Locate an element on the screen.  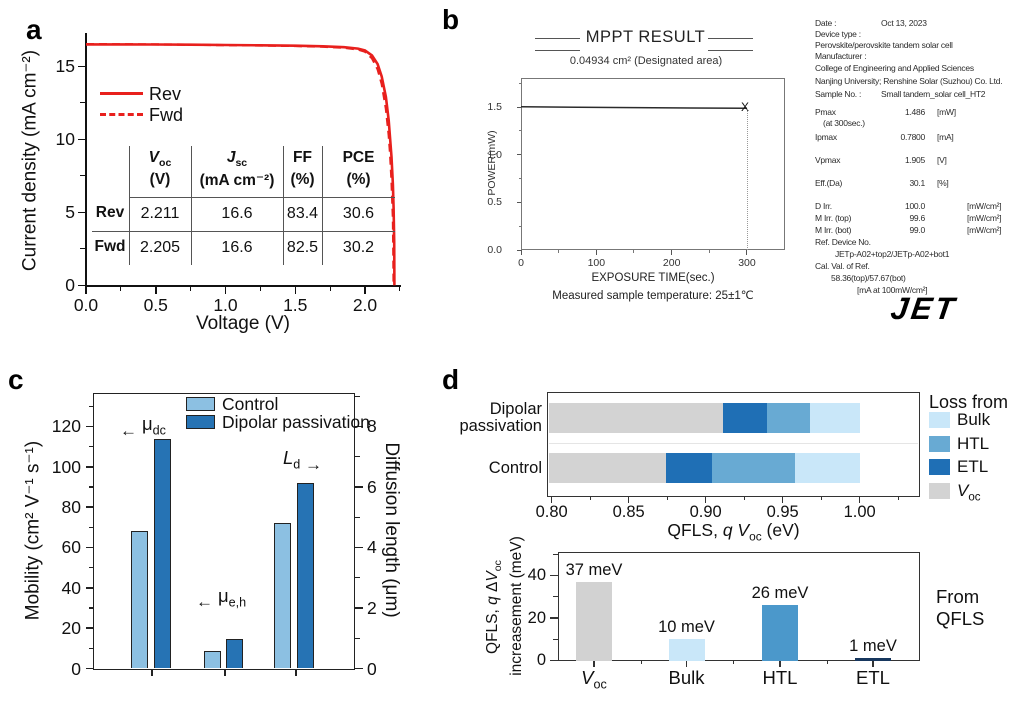
mppt-title: MPPT RESULT is located at coordinates (645, 37).